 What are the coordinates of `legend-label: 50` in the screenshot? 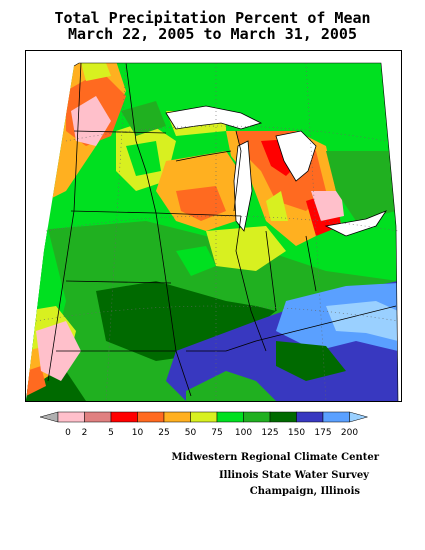 It's located at (191, 433).